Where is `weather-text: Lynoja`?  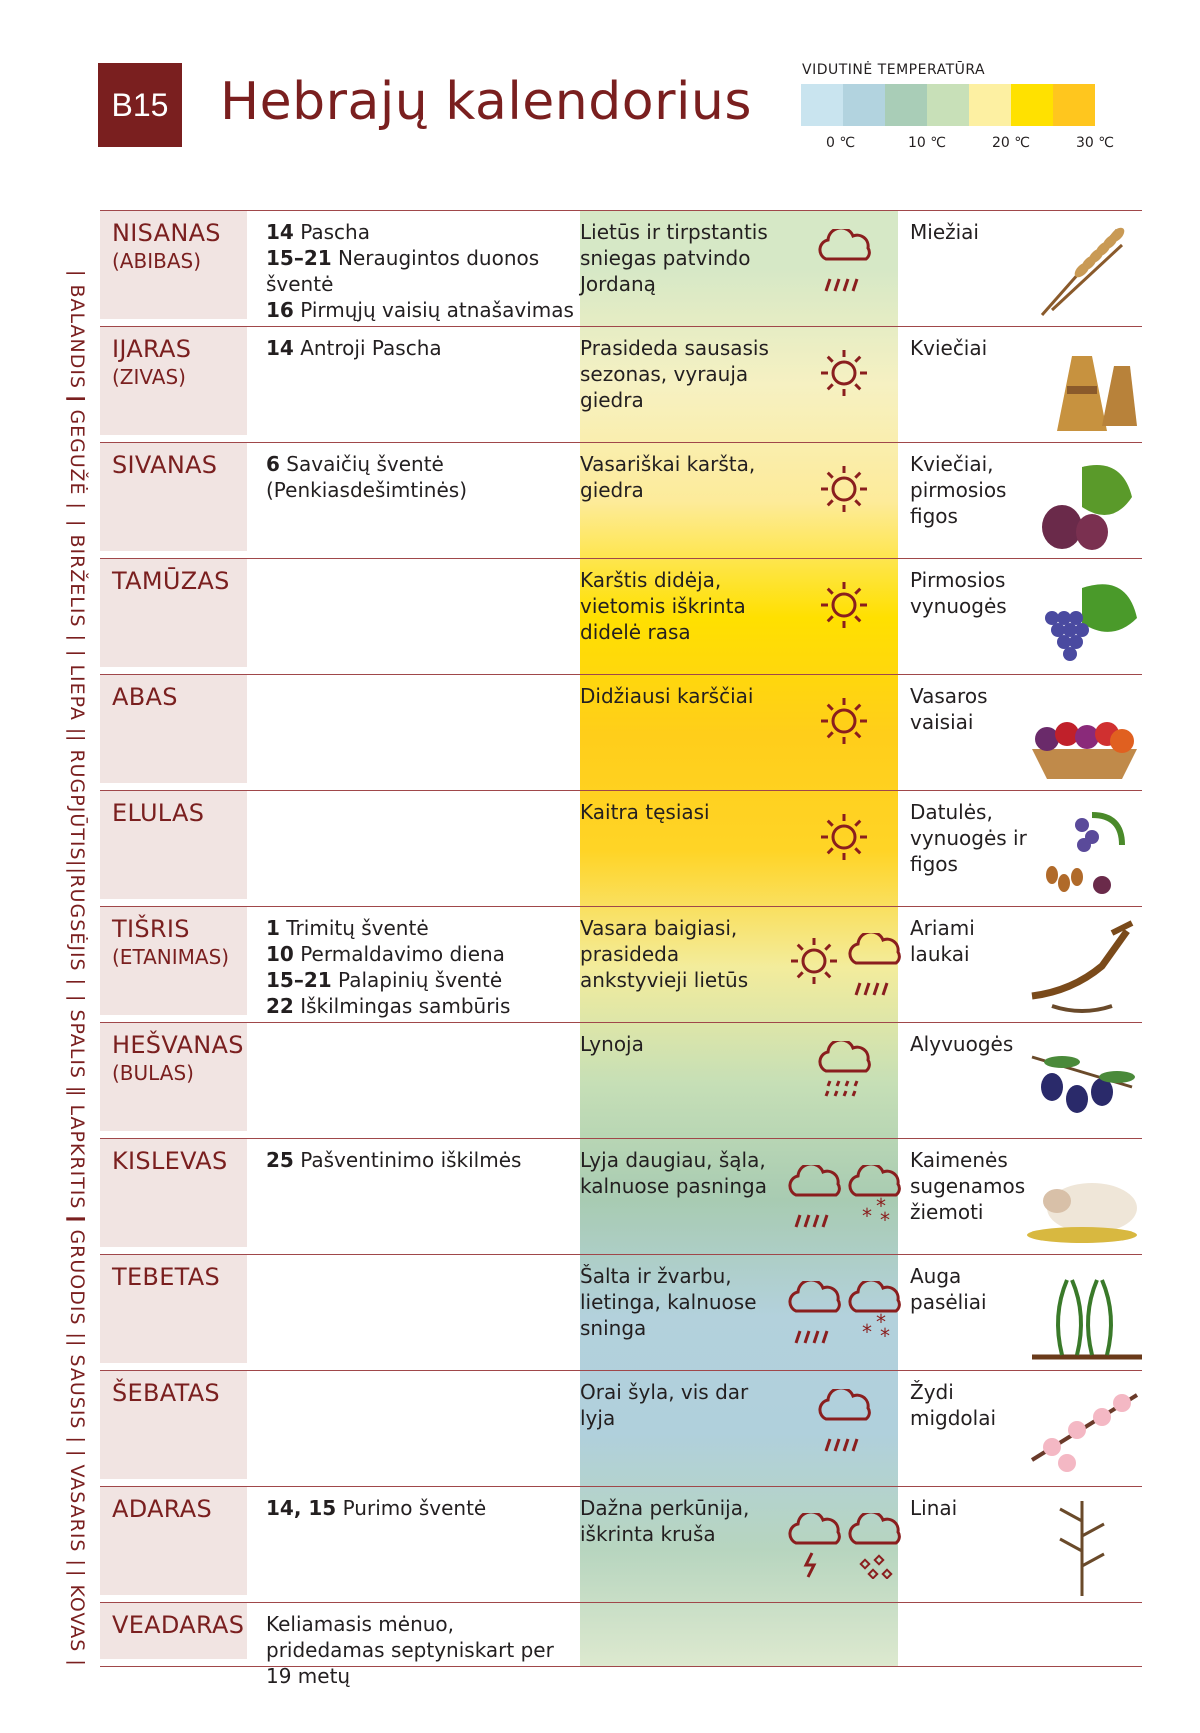
weather-text: Lynoja is located at coordinates (612, 1044).